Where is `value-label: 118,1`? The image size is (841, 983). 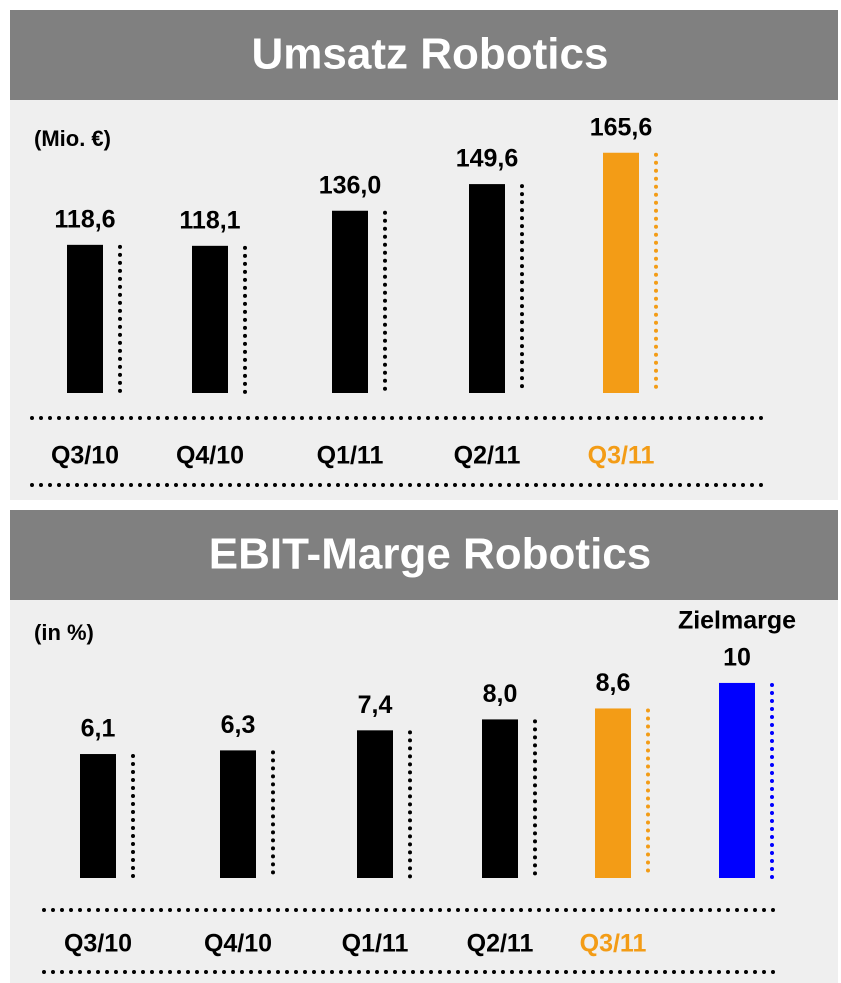
value-label: 118,1 is located at coordinates (209, 220).